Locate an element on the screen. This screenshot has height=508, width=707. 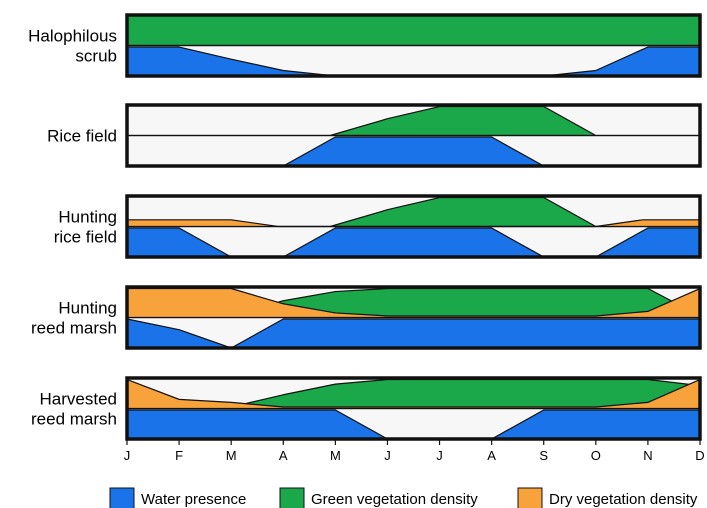
row-label: scrub is located at coordinates (96, 56).